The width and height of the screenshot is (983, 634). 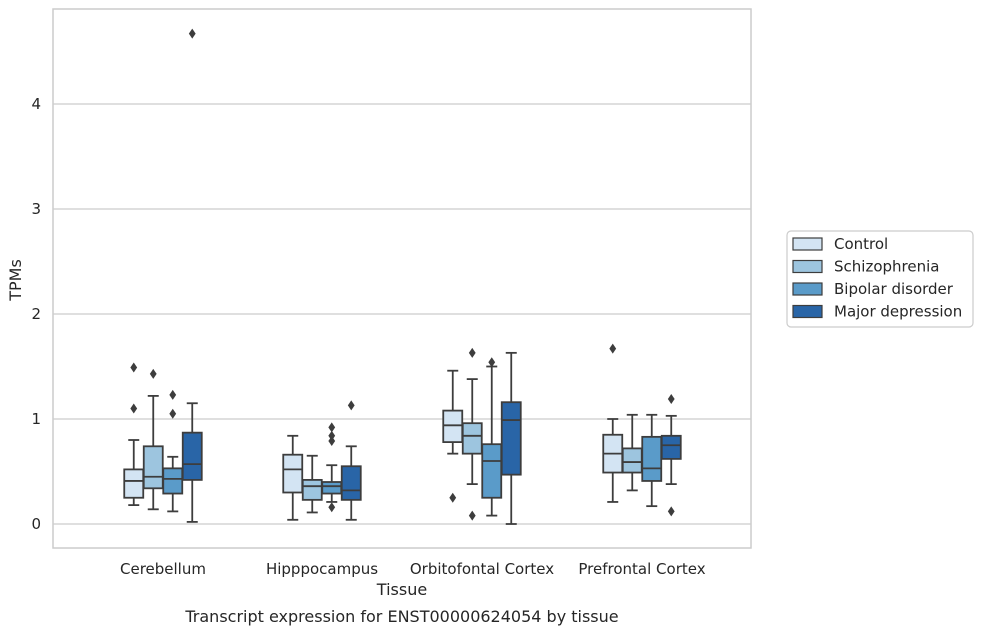 I want to click on y-tick-label-4: 4, so click(x=36, y=104).